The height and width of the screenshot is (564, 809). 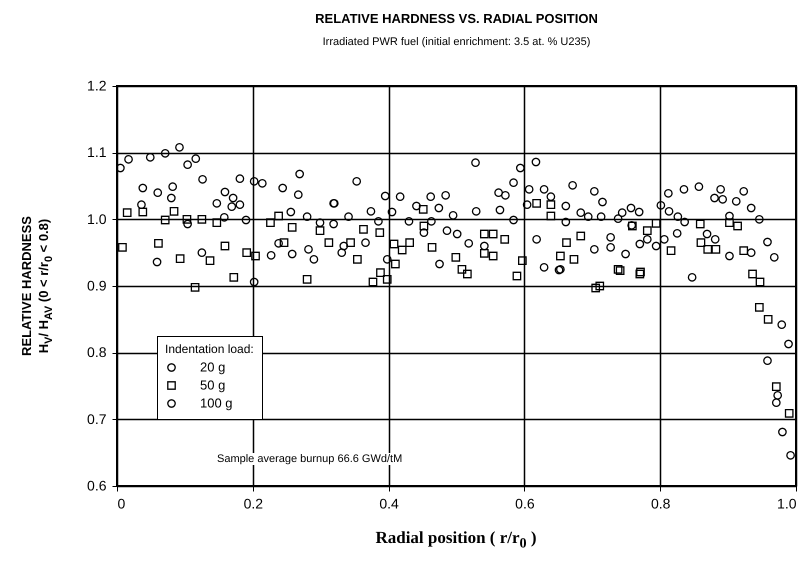 I want to click on x-tick-label: 0, so click(x=122, y=504).